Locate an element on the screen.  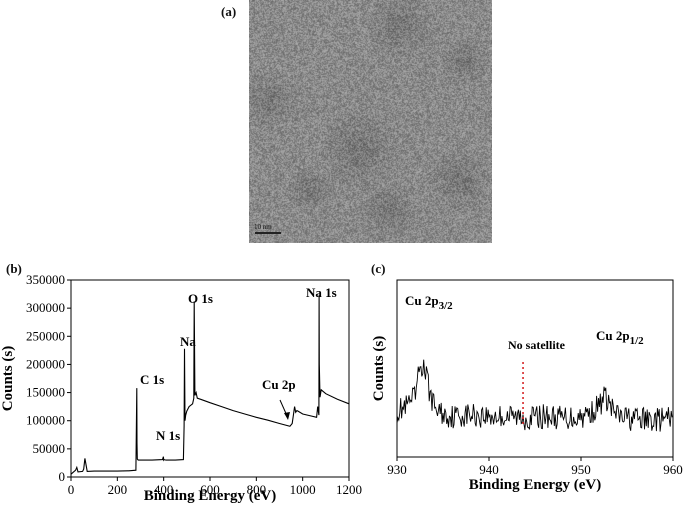
peak-label-b: Na is located at coordinates (188, 341).